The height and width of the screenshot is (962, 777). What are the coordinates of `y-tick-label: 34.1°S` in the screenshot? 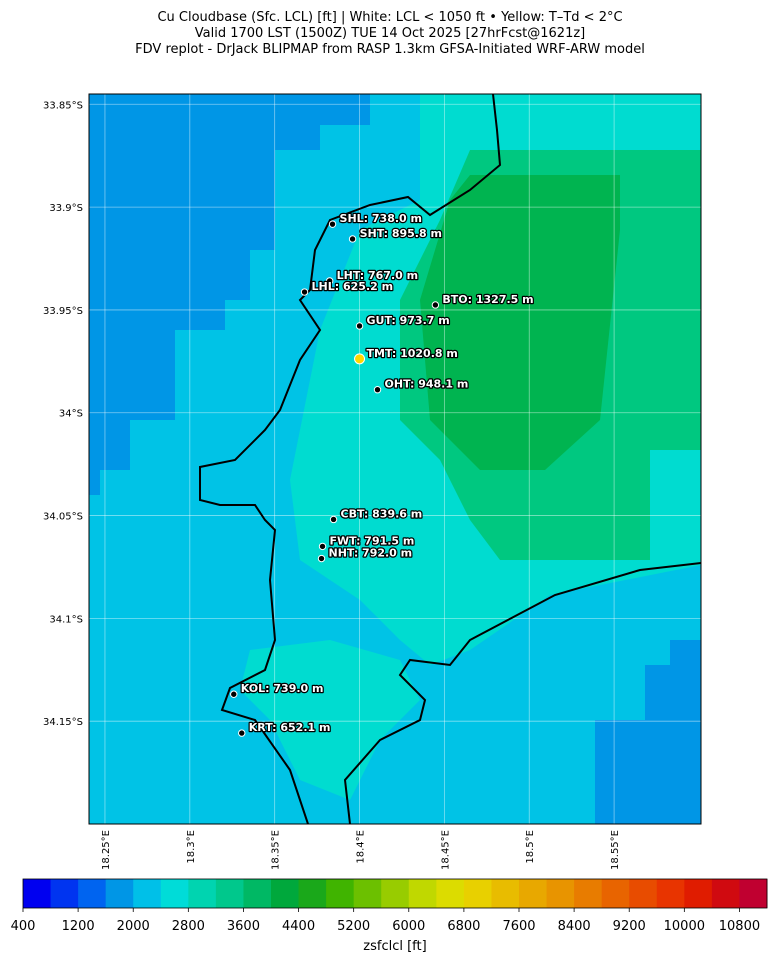 It's located at (66, 619).